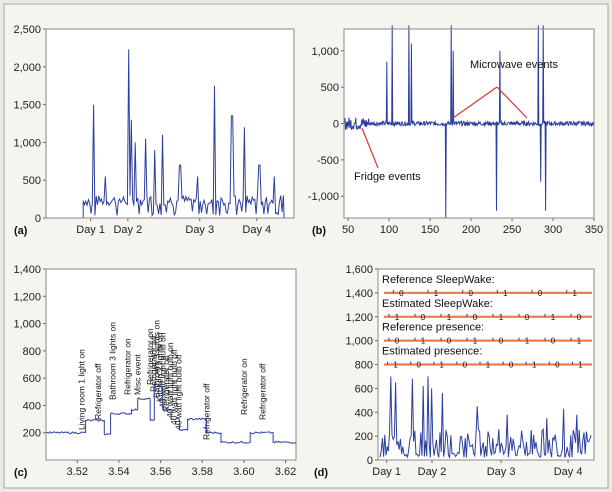 The image size is (612, 492). What do you see at coordinates (321, 473) in the screenshot?
I see `panel-d-label: (d)` at bounding box center [321, 473].